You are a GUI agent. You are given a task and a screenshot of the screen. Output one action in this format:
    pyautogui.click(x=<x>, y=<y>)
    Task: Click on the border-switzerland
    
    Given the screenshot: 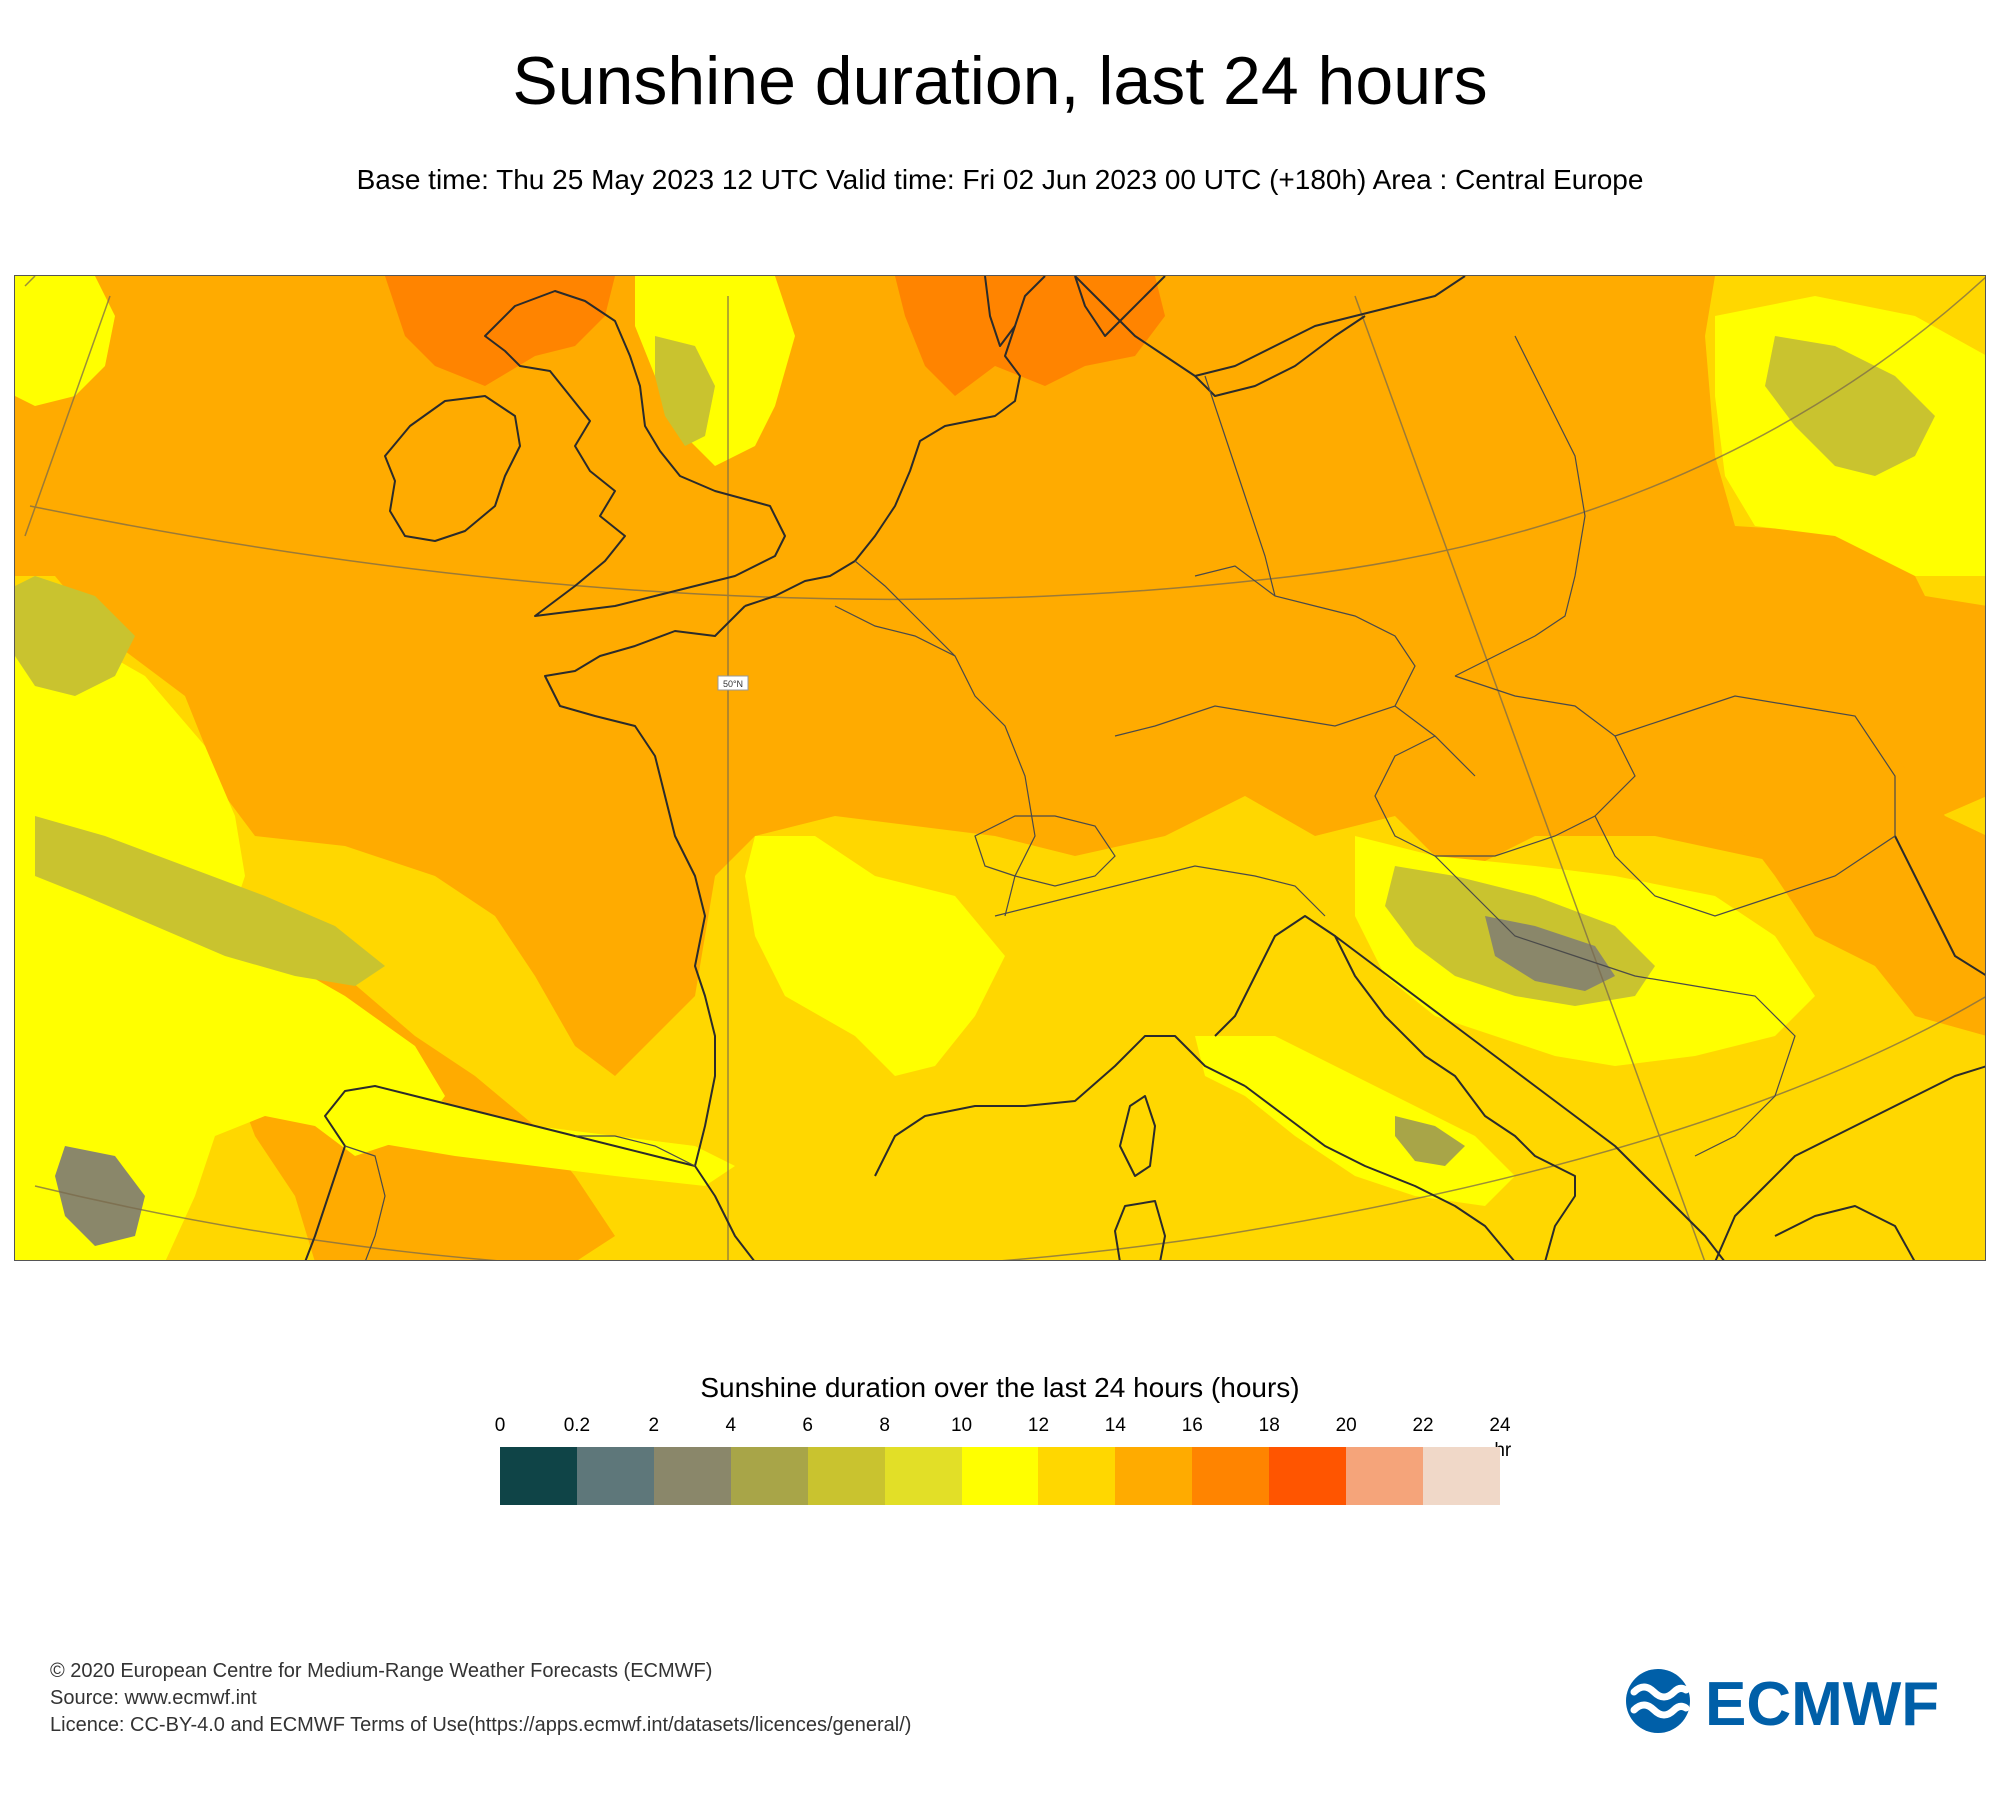 What is the action you would take?
    pyautogui.click(x=1045, y=851)
    